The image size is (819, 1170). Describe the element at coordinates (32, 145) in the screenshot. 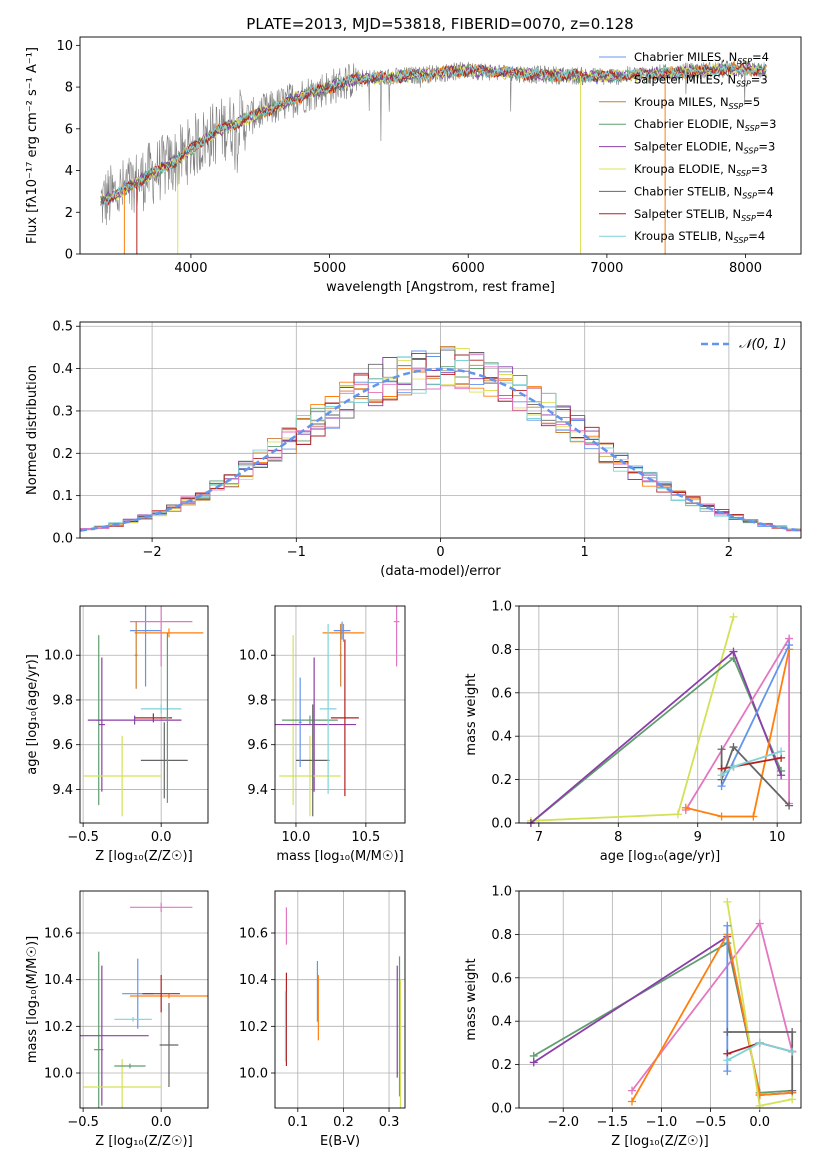

I see `y-axis-label: Flux [fλ10⁻¹⁷ erg cm⁻² s⁻¹ A⁻¹]` at that location.